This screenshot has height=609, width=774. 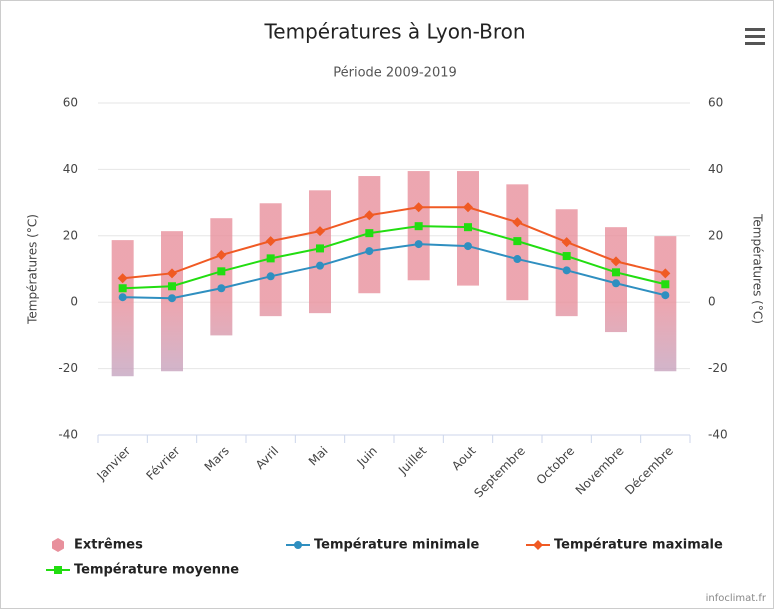 What do you see at coordinates (638, 545) in the screenshot?
I see `legend-label: Température maximale` at bounding box center [638, 545].